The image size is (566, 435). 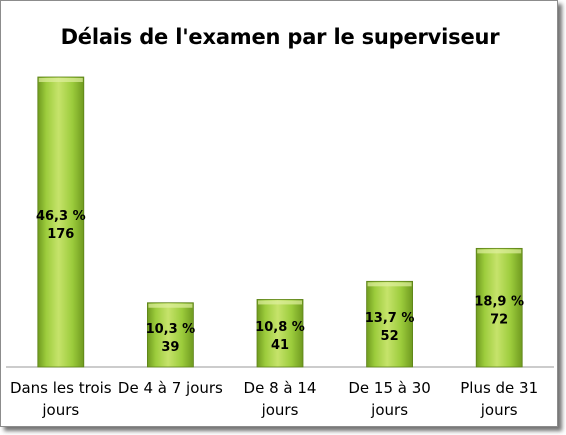 I want to click on category-tick-label: Dans les trois jours, so click(x=61, y=399).